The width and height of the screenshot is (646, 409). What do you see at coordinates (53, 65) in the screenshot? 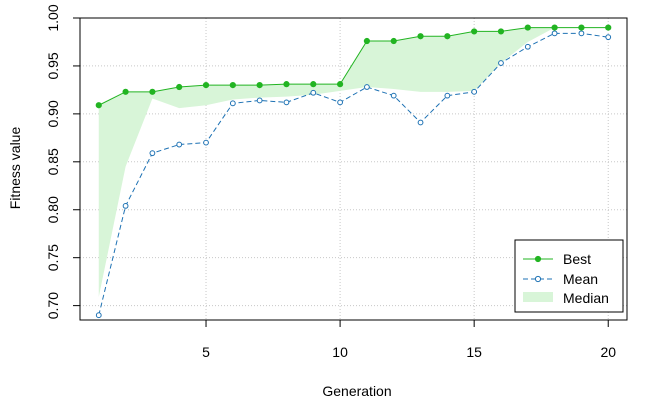
I see `y-tick-label: 0.95` at bounding box center [53, 65].